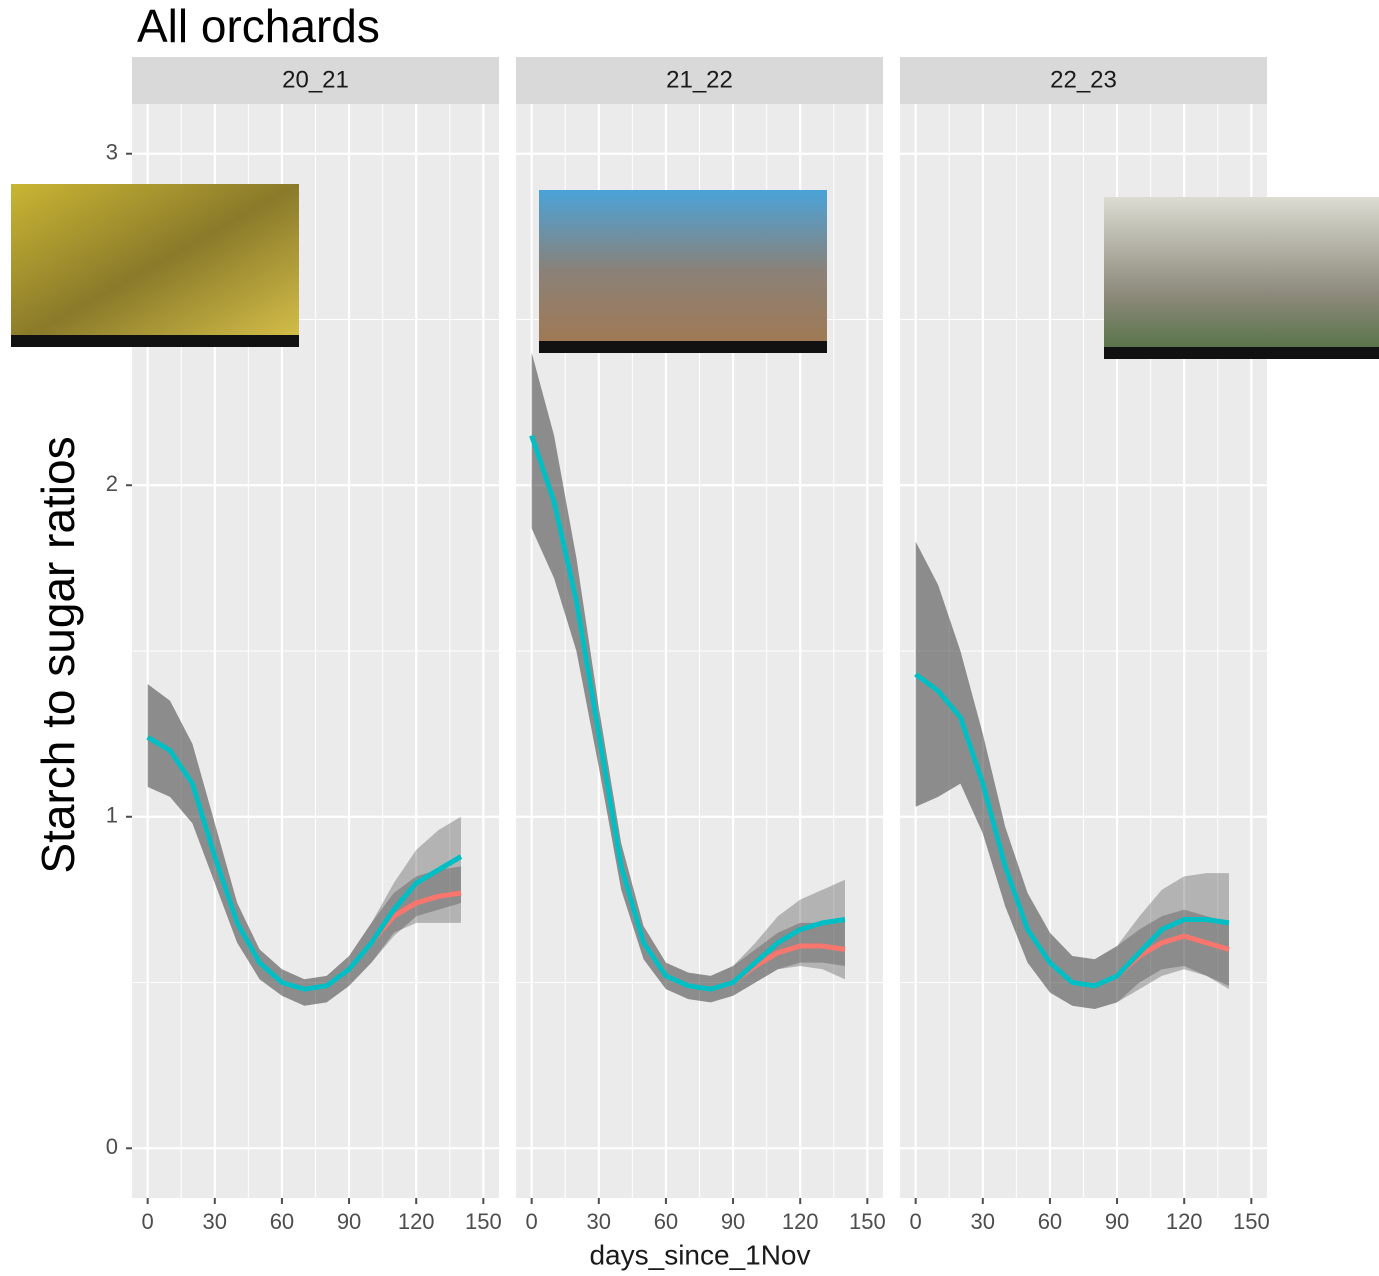  Describe the element at coordinates (112, 483) in the screenshot. I see `y-tick-label: 2` at that location.